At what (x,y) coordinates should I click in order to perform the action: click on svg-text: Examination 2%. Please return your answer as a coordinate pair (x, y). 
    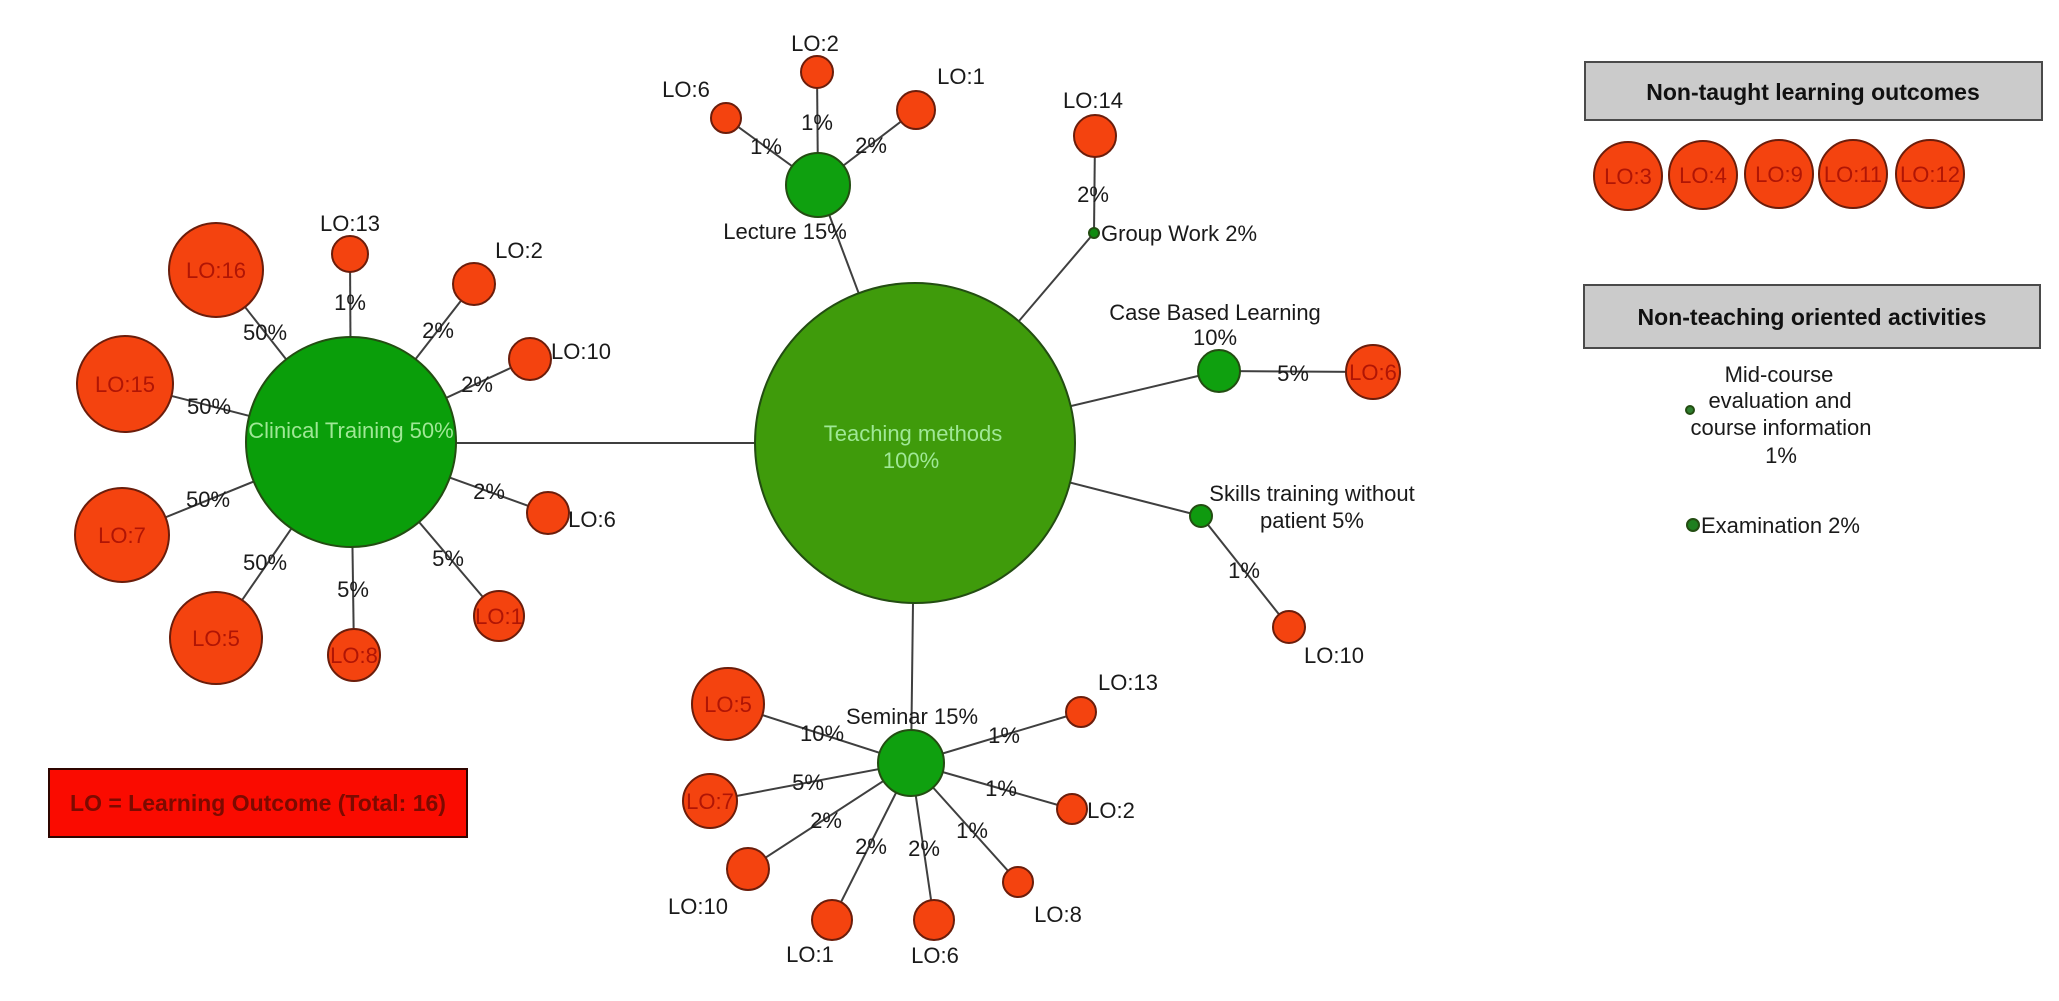
    Looking at the image, I should click on (1780, 525).